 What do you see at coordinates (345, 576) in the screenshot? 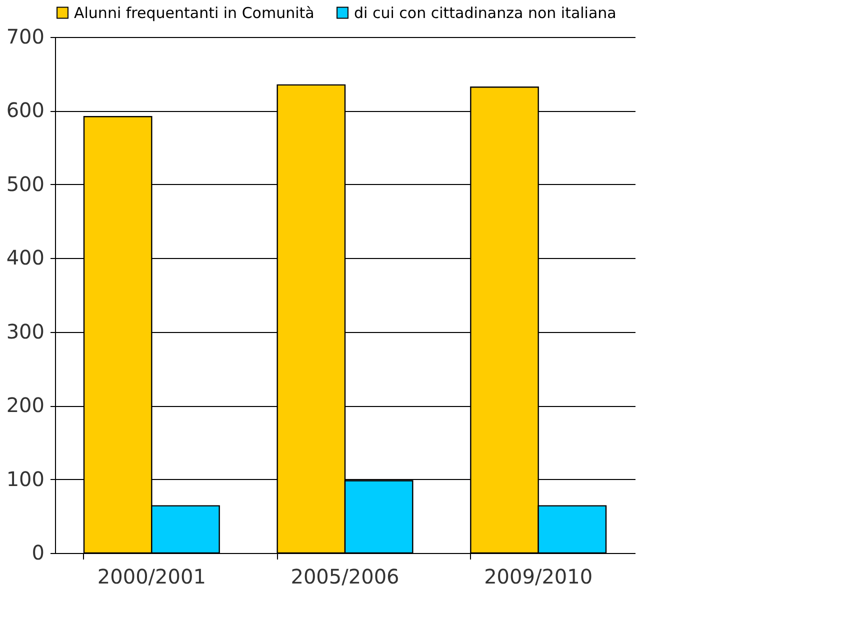
I see `x-tick-label: 2005/2006` at bounding box center [345, 576].